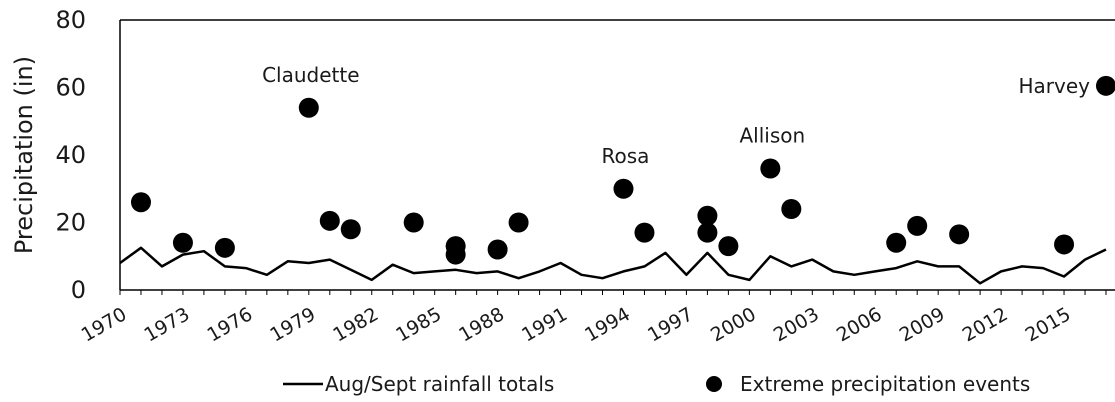  Describe the element at coordinates (78, 290) in the screenshot. I see `y-tick-label: 0` at that location.